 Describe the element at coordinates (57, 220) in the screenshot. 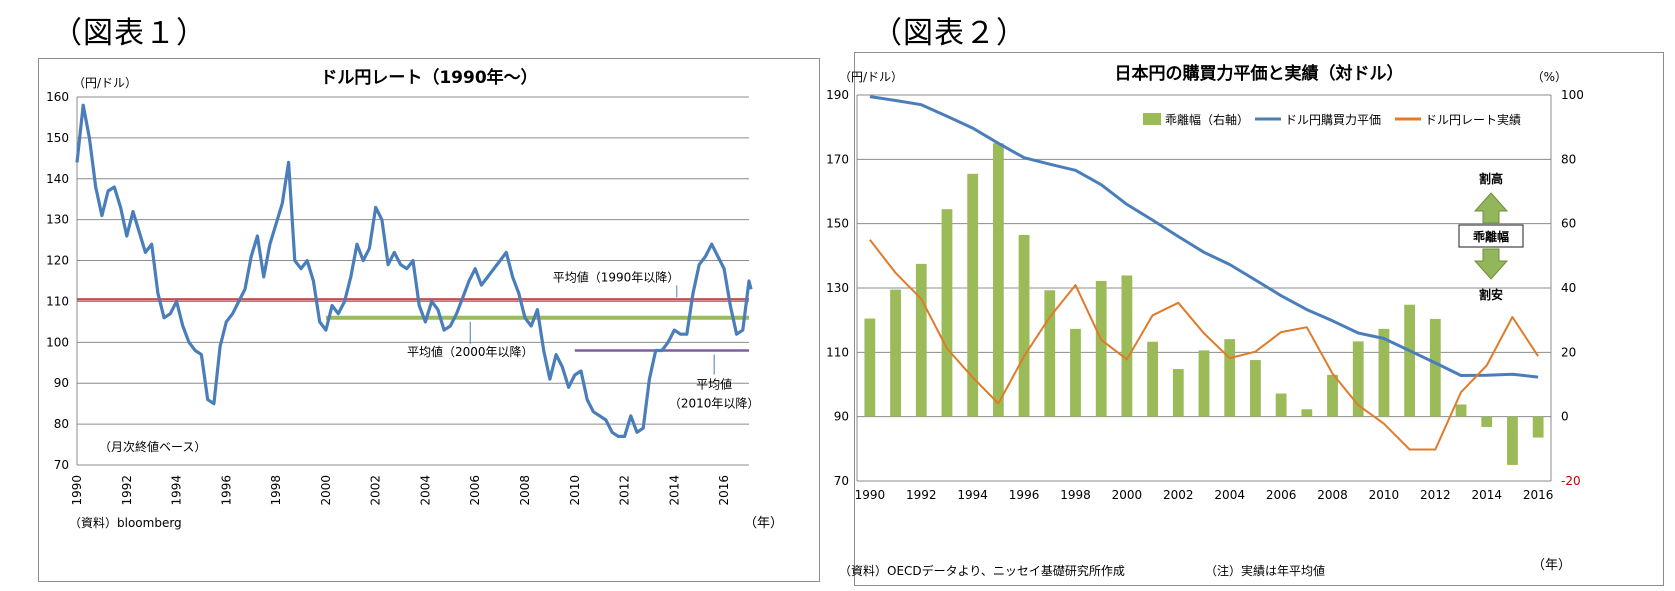

I see `y-tick-label: 130` at that location.